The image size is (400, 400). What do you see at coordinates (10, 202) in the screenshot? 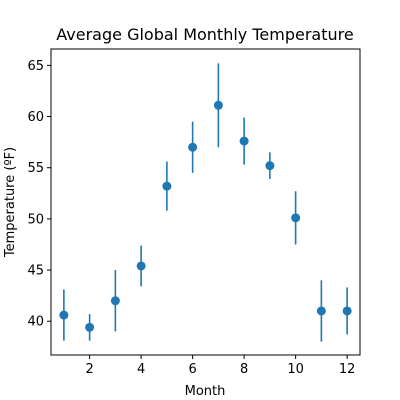
I see `y-axis-label: Temperature (ºF)` at bounding box center [10, 202].